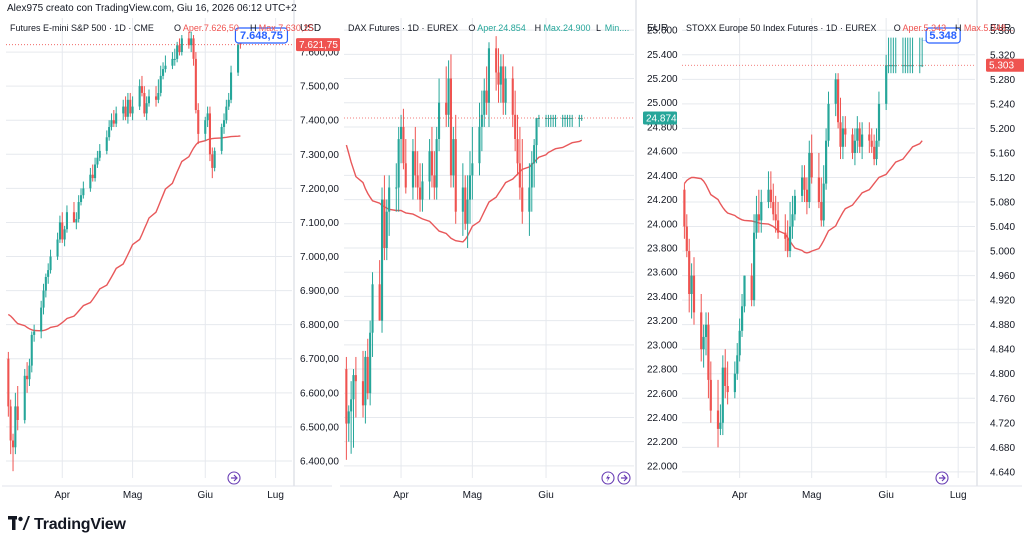 The width and height of the screenshot is (1024, 544). I want to click on price-tick: 5.360, so click(1002, 31).